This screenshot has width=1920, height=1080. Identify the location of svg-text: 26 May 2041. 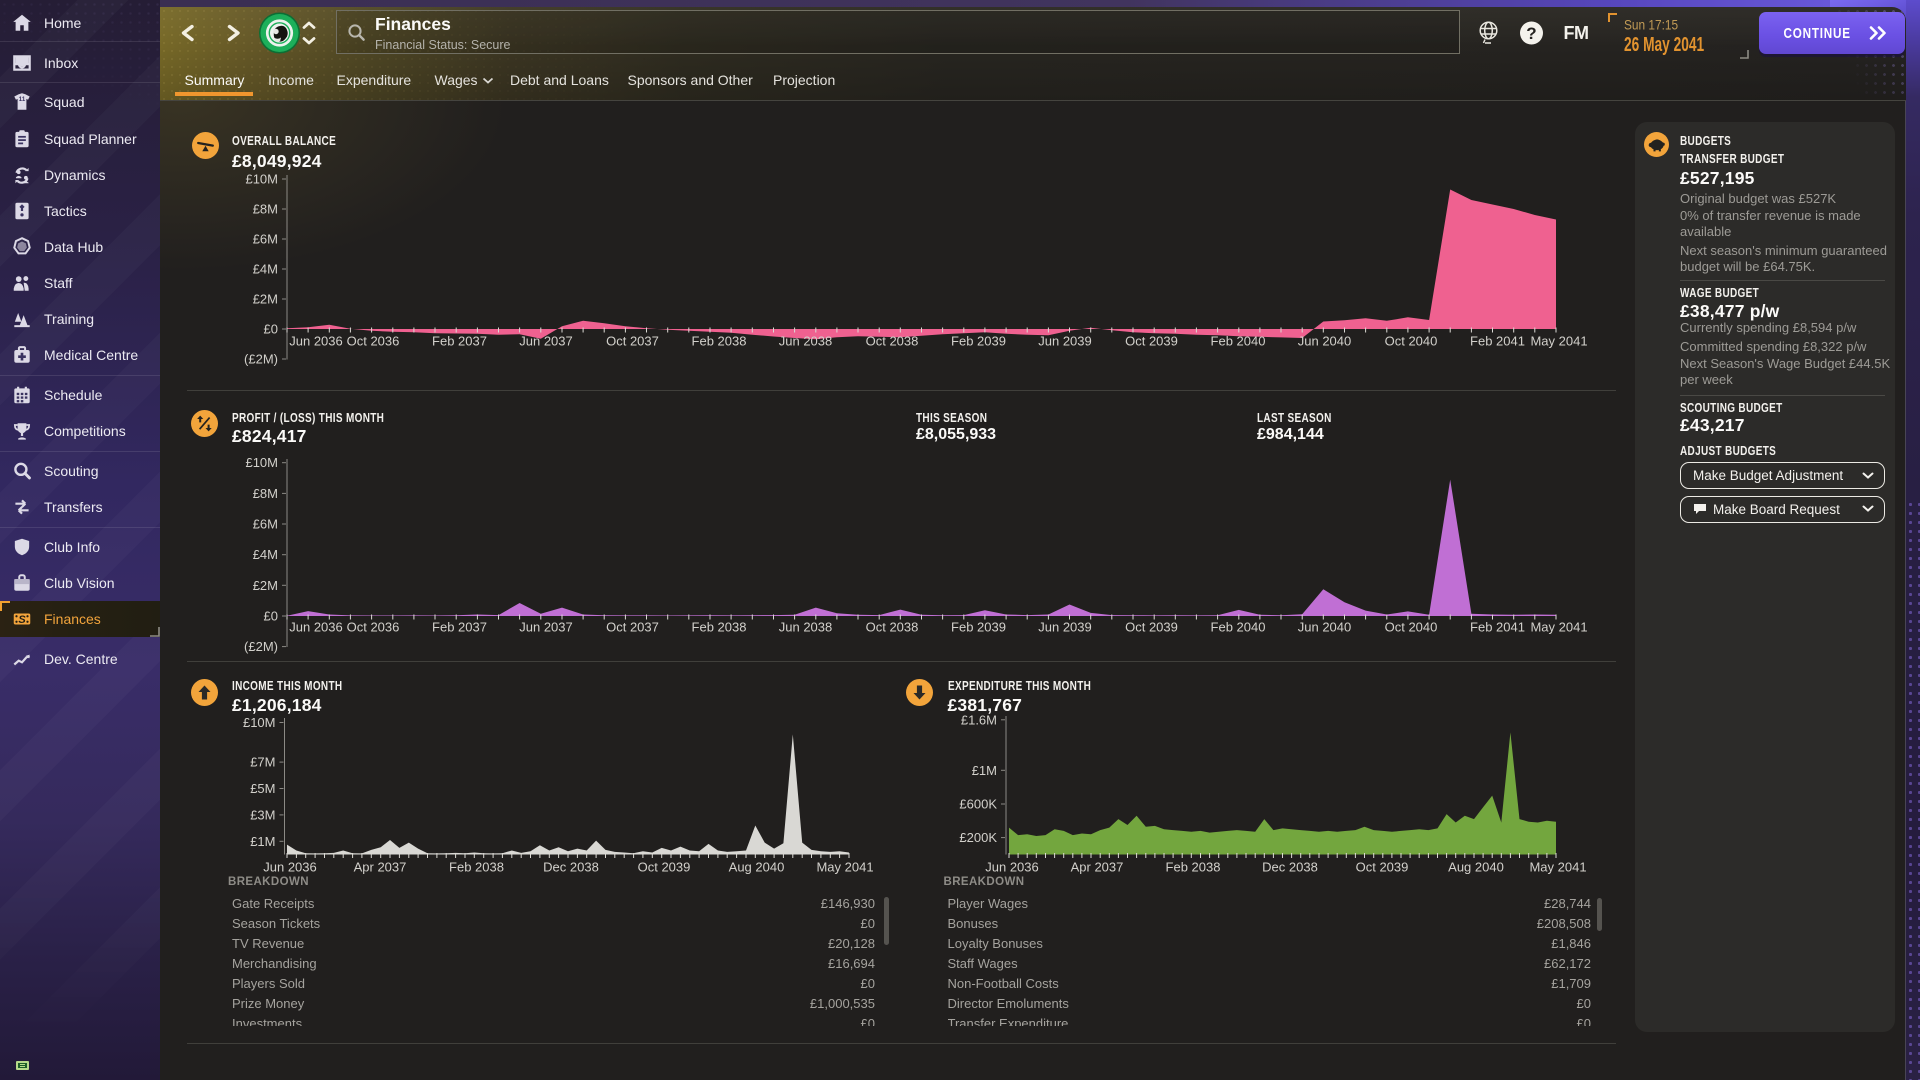
(1664, 43).